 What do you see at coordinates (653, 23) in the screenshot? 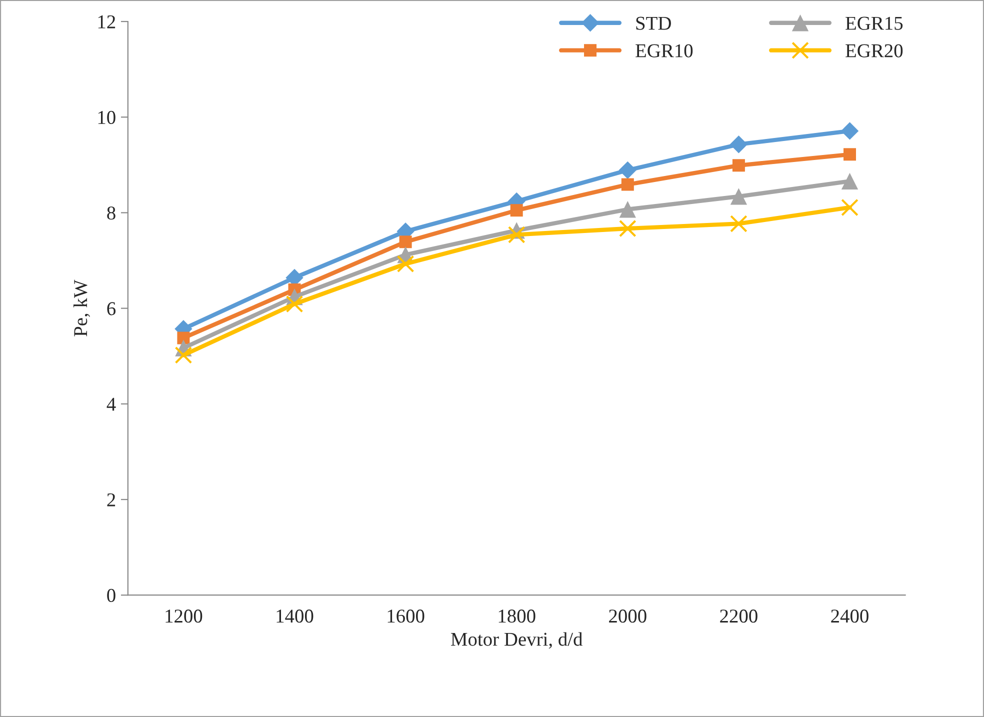
I see `legend-label: STD` at bounding box center [653, 23].